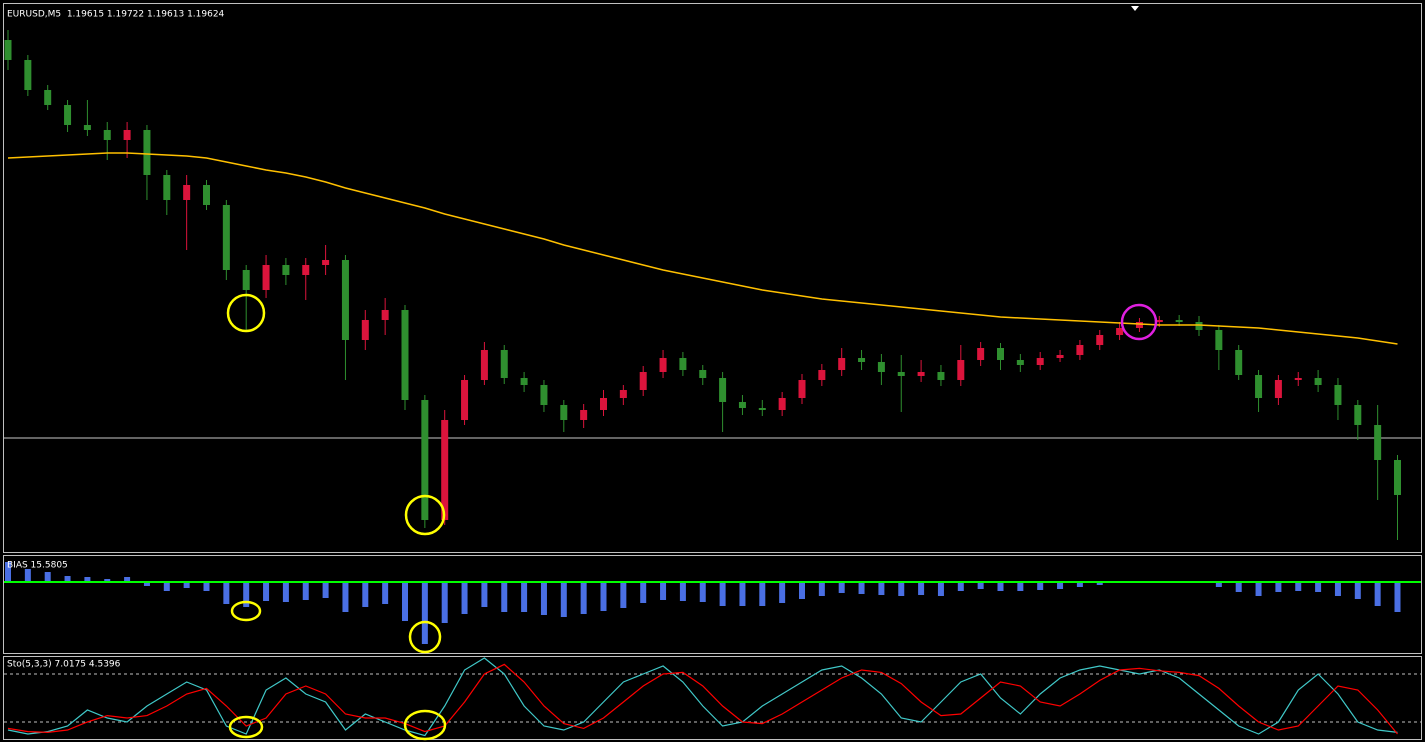  I want to click on stoch-title: Sto(5,3,3) 7.0175 4.5396, so click(64, 665).